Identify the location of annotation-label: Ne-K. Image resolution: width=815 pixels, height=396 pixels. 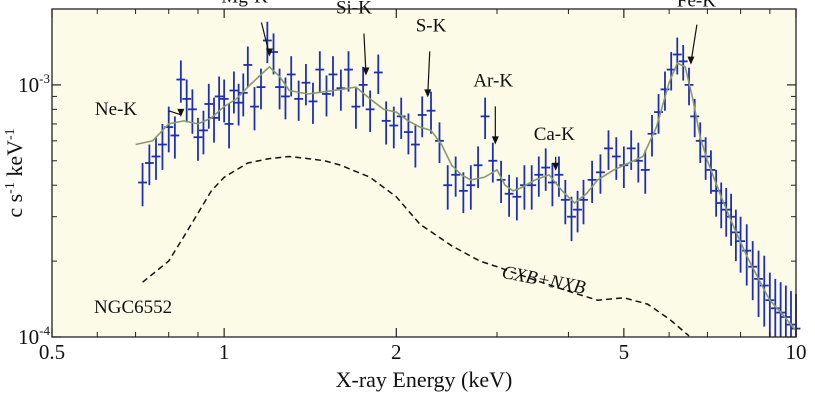
(116, 109).